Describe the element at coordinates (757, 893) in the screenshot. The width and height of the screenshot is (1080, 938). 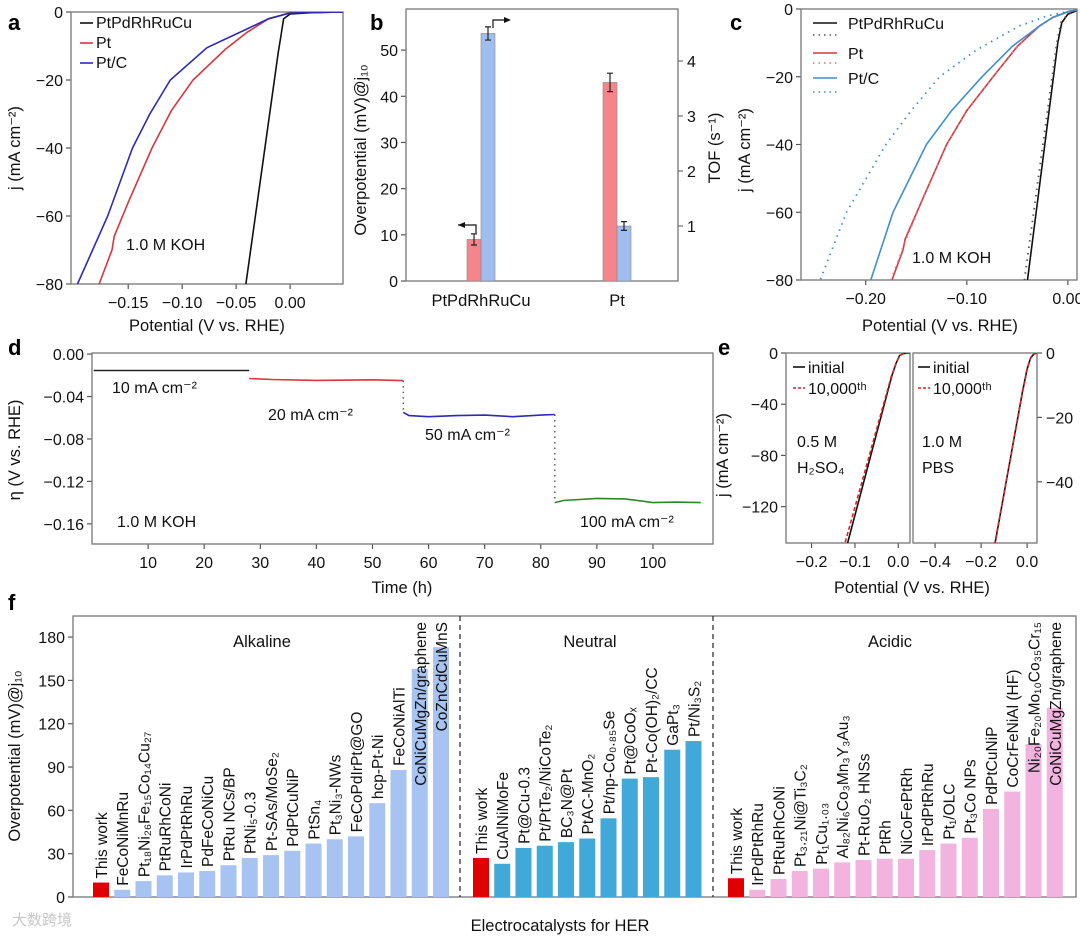
I see `bar-IrPdPtRhRu` at that location.